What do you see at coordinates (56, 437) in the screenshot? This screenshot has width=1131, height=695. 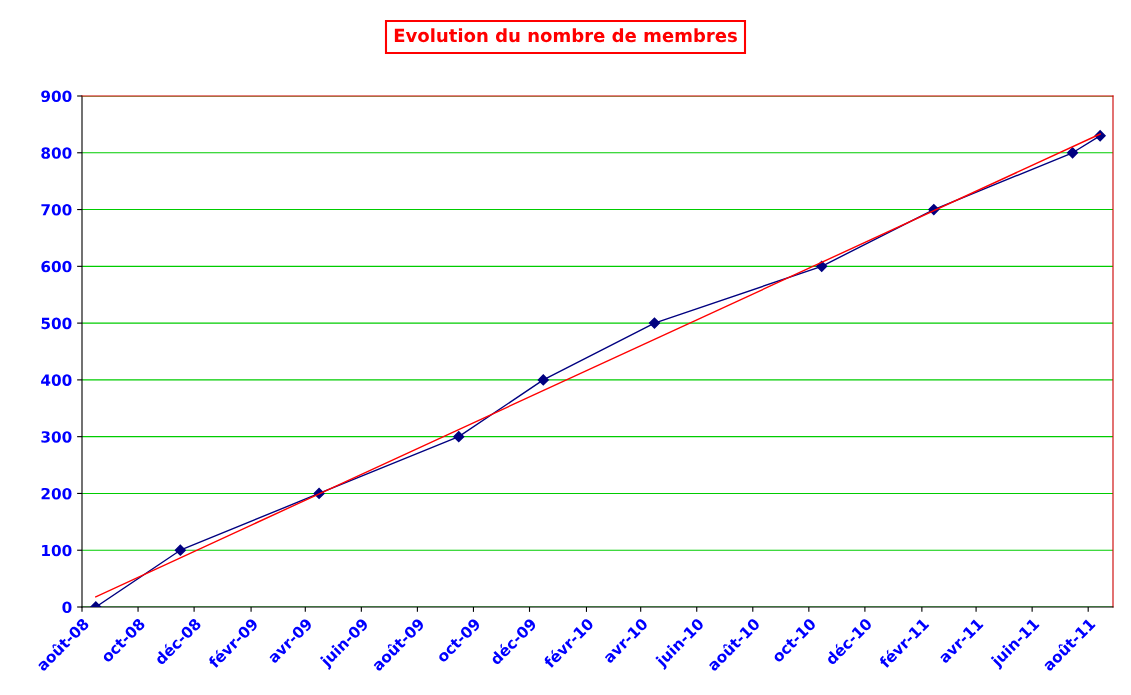 I see `y-tick-label: 300` at bounding box center [56, 437].